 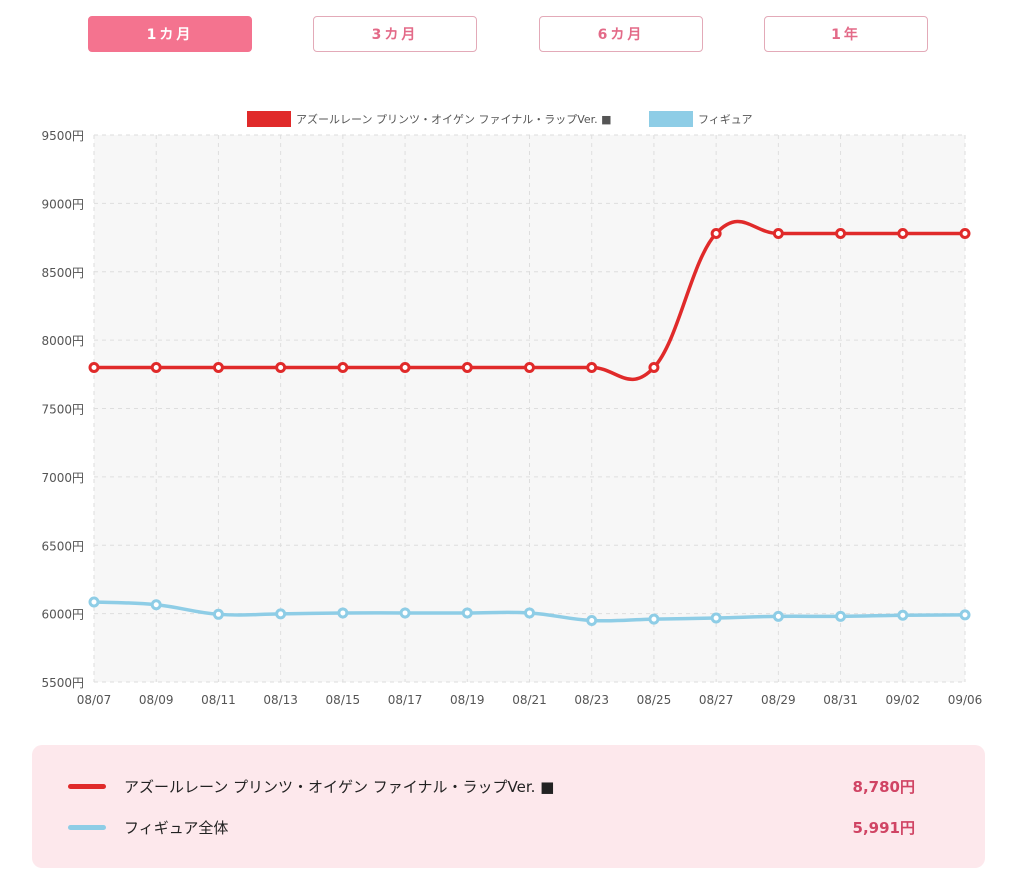 I want to click on y-tick-label: 5500円, so click(x=62, y=683).